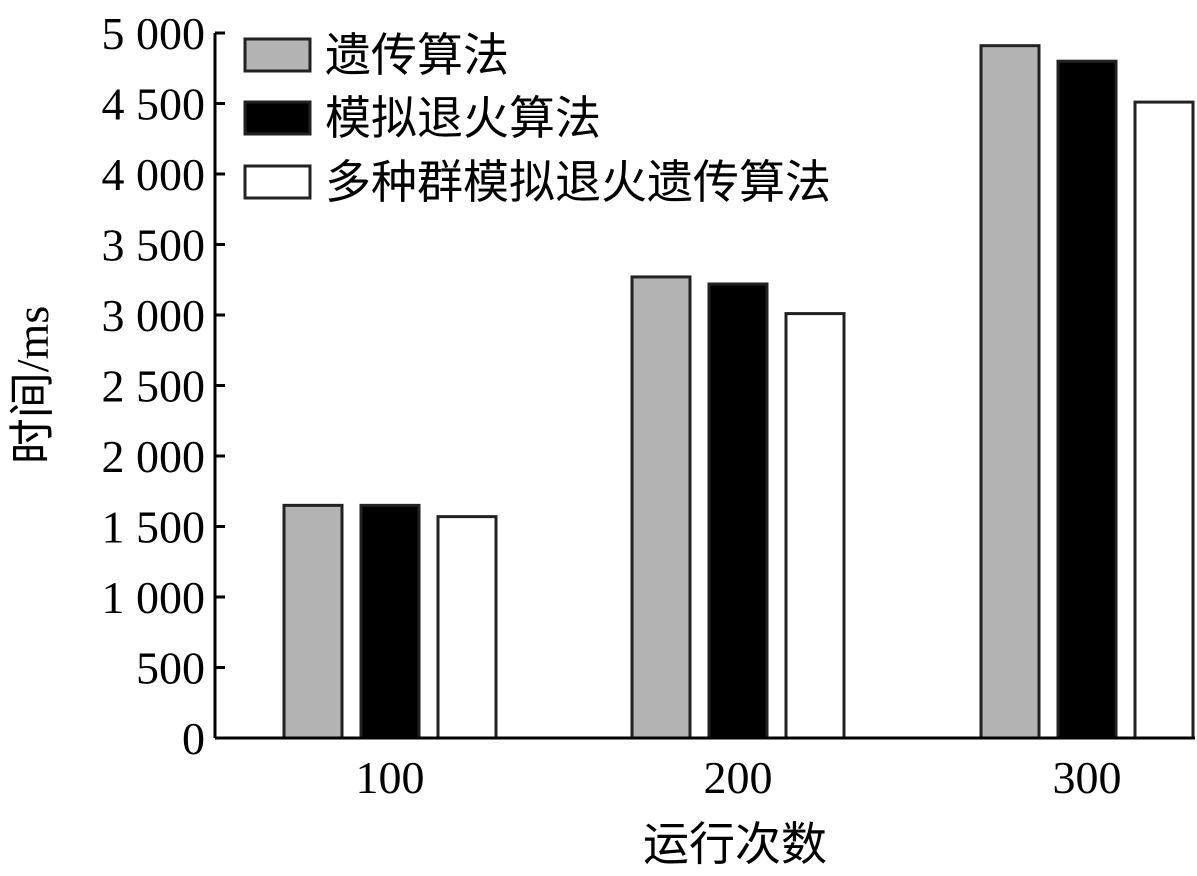 This screenshot has height=876, width=1197. Describe the element at coordinates (154, 527) in the screenshot. I see `y-tick-label: 1 500` at that location.